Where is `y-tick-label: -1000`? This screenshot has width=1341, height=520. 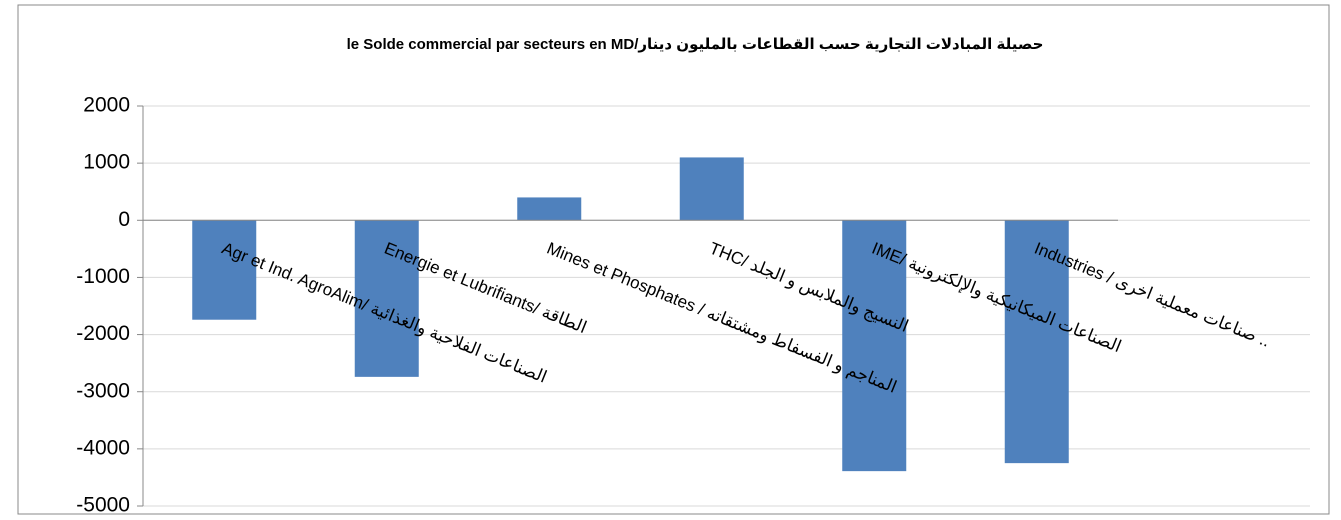
y-tick-label: -1000 is located at coordinates (103, 276).